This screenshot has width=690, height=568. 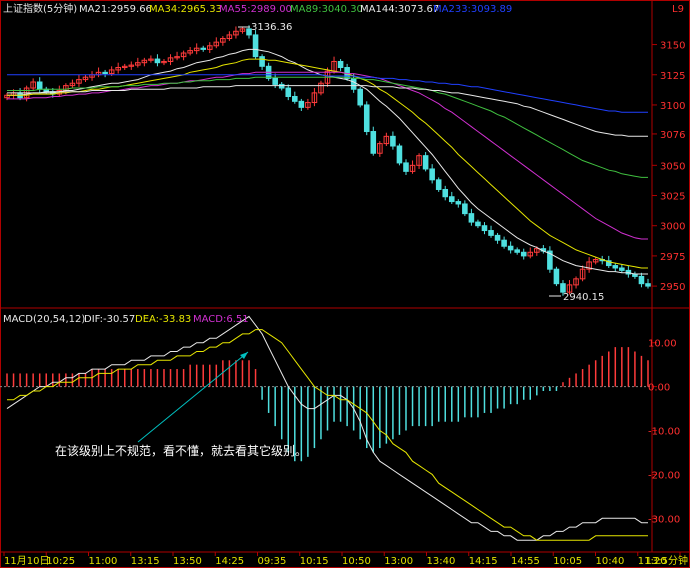 What do you see at coordinates (583, 297) in the screenshot?
I see `low-price-label: 2940.15` at bounding box center [583, 297].